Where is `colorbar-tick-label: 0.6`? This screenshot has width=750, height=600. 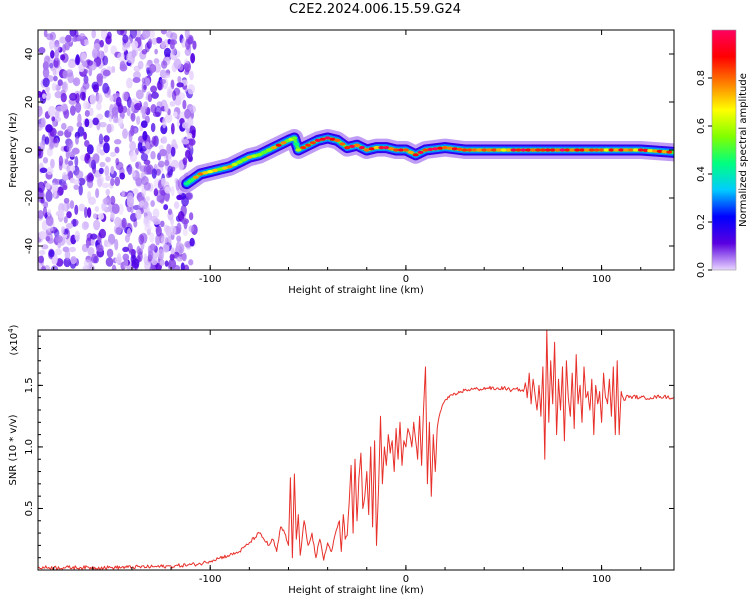 colorbar-tick-label: 0.6 is located at coordinates (701, 126).